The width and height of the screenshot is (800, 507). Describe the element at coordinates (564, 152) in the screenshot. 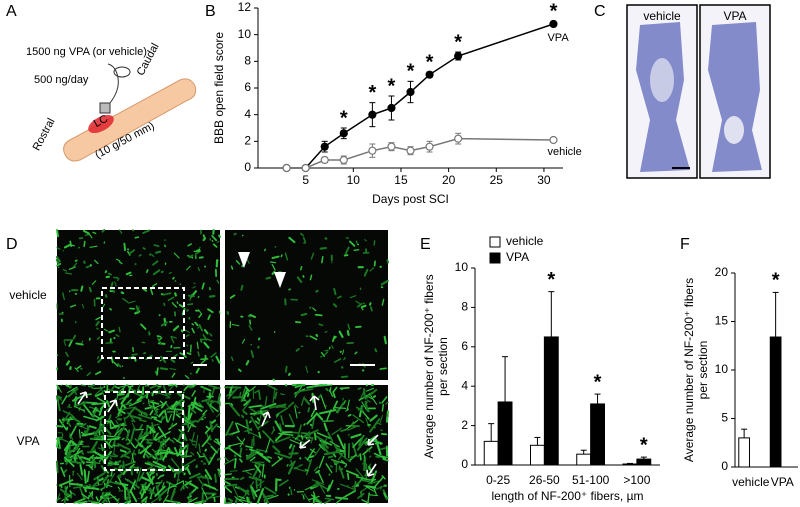

I see `series-label: vehicle` at that location.